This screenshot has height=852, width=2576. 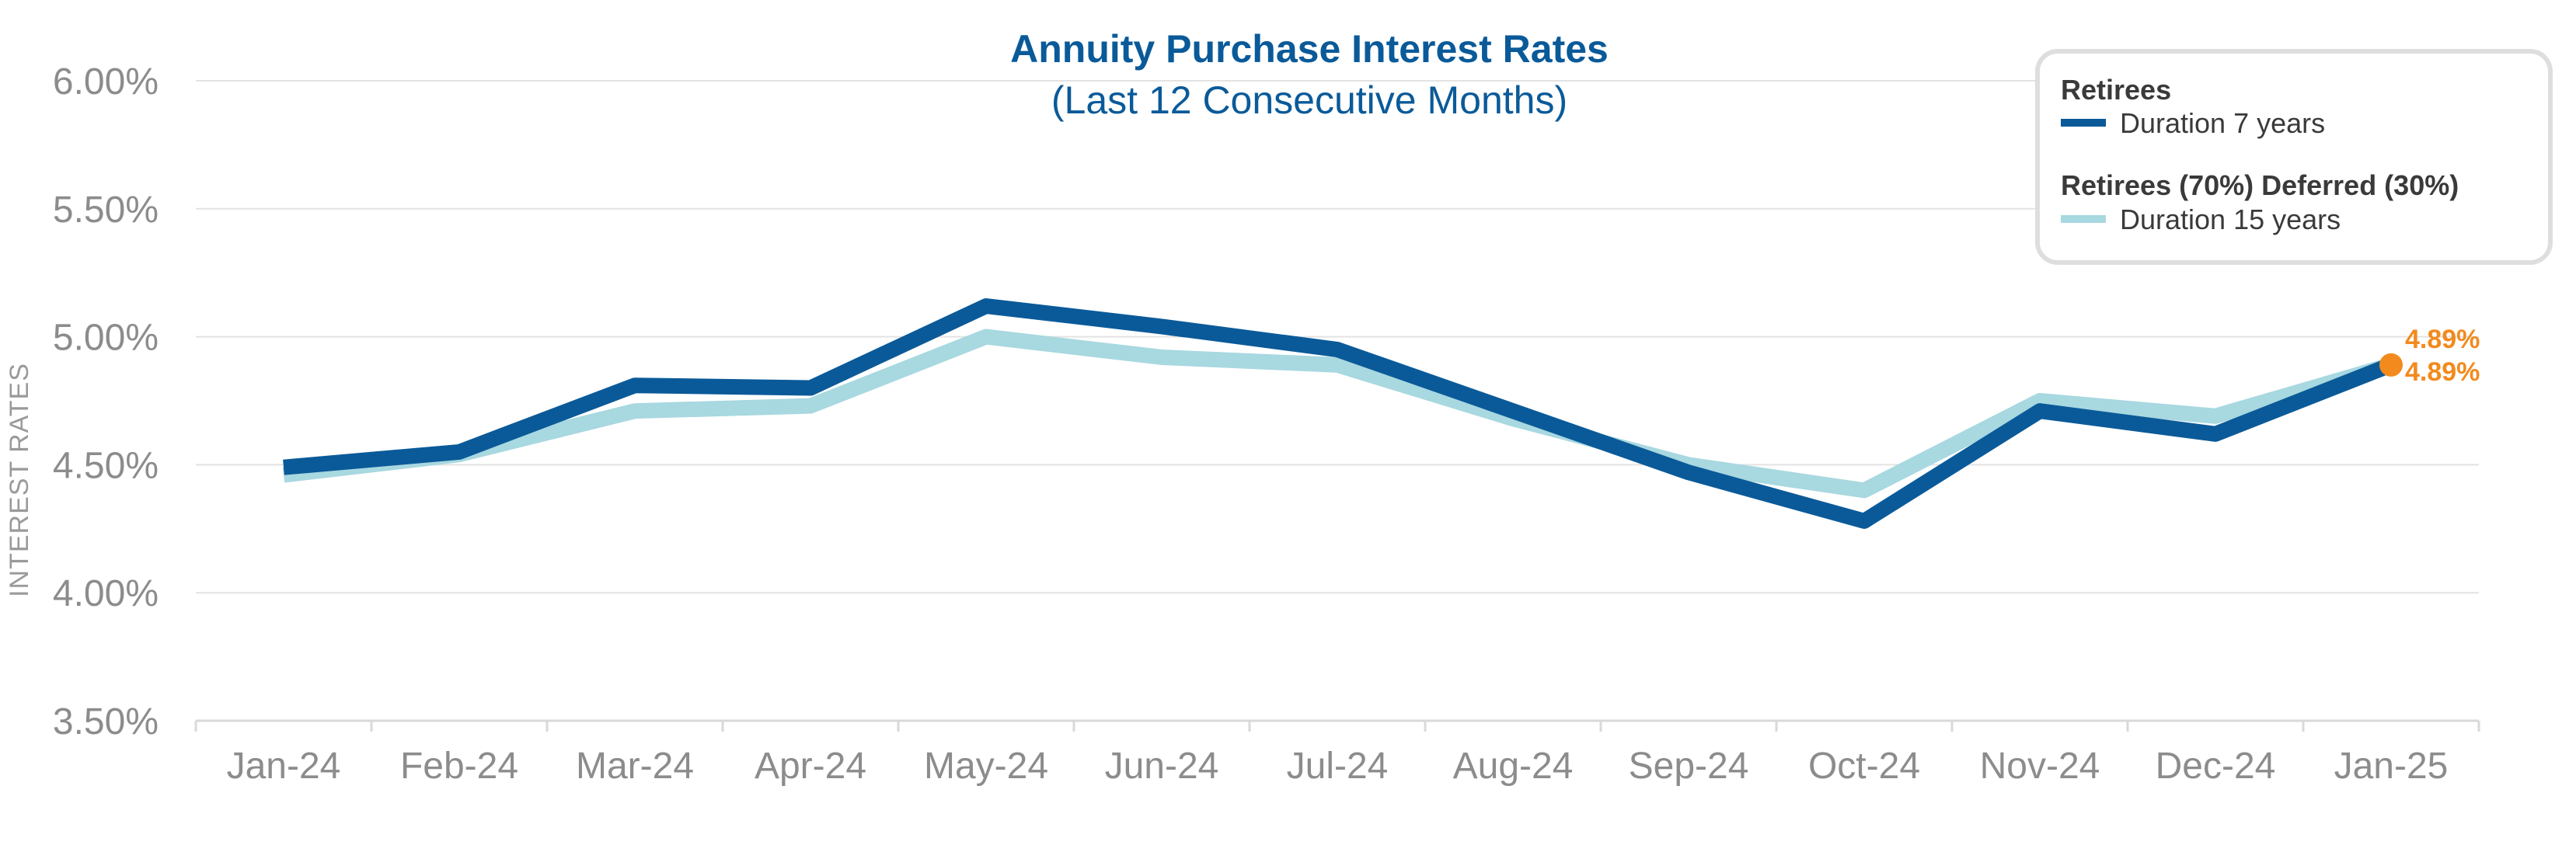 What do you see at coordinates (1513, 767) in the screenshot?
I see `x-tick-label: Aug-24` at bounding box center [1513, 767].